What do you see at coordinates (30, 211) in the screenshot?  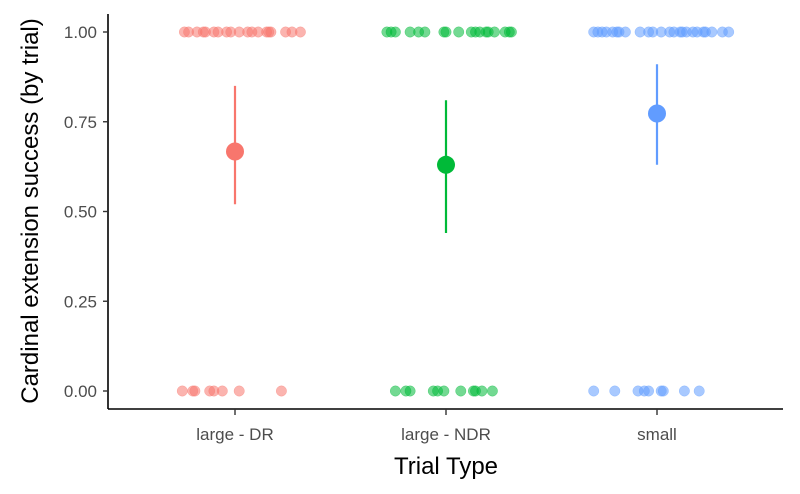 I see `y-axis-title: Cardinal extension success (by trial)` at bounding box center [30, 211].